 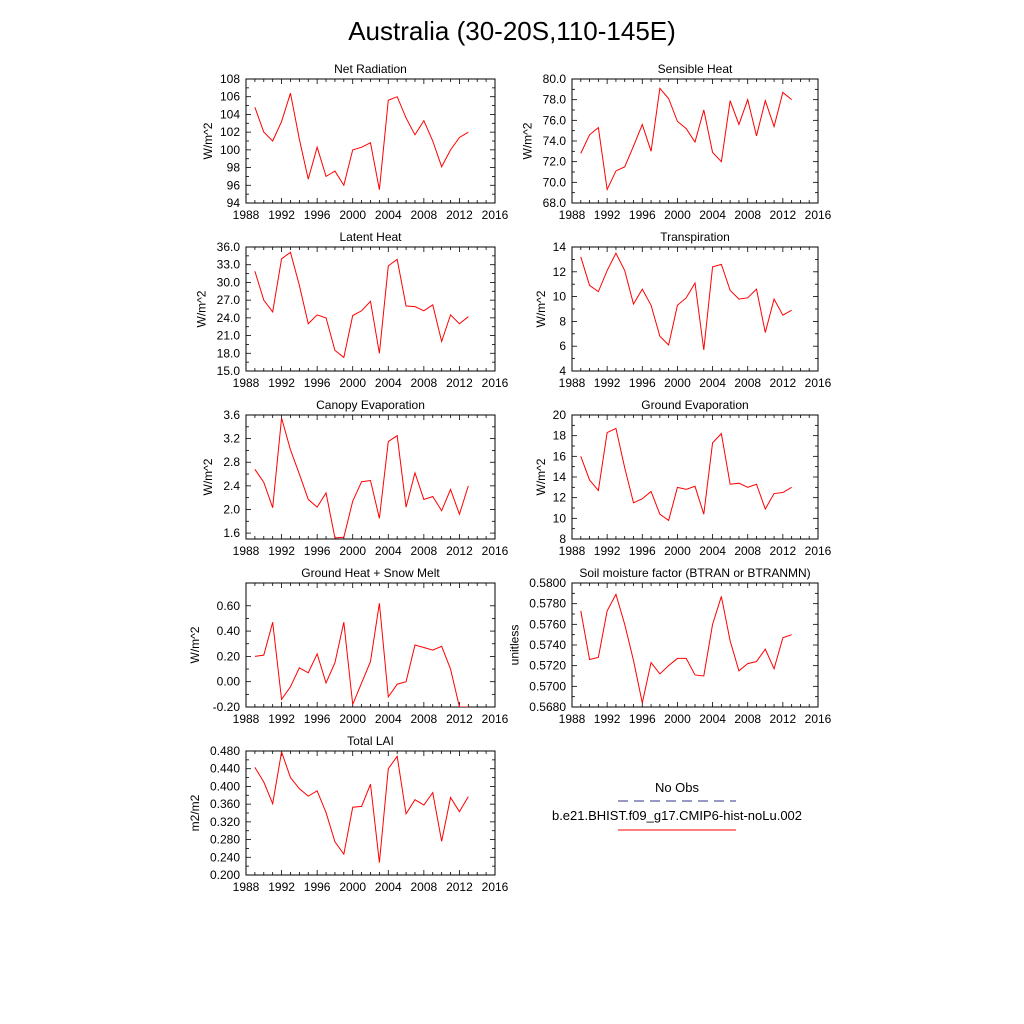 I want to click on y-tick-label: 15.0, so click(x=229, y=371).